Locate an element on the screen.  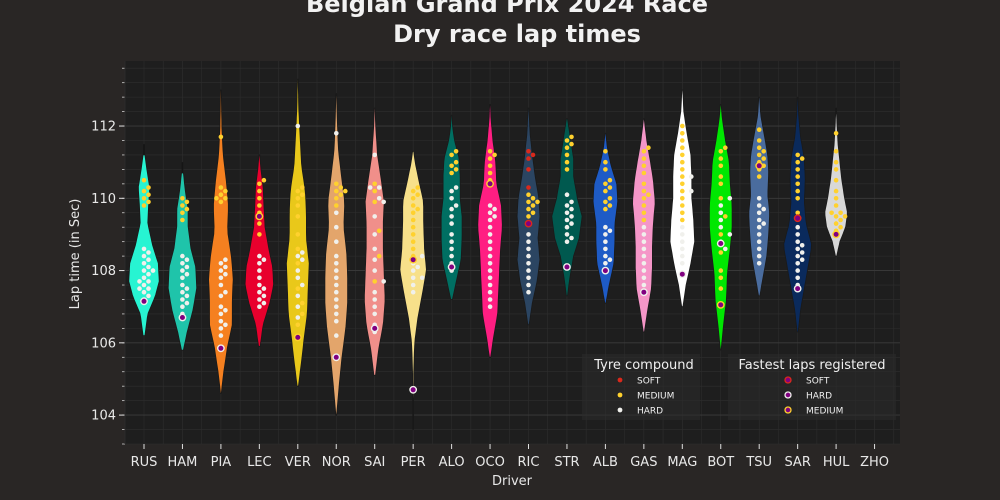
x-tick-label-sar: SAR is located at coordinates (797, 462).